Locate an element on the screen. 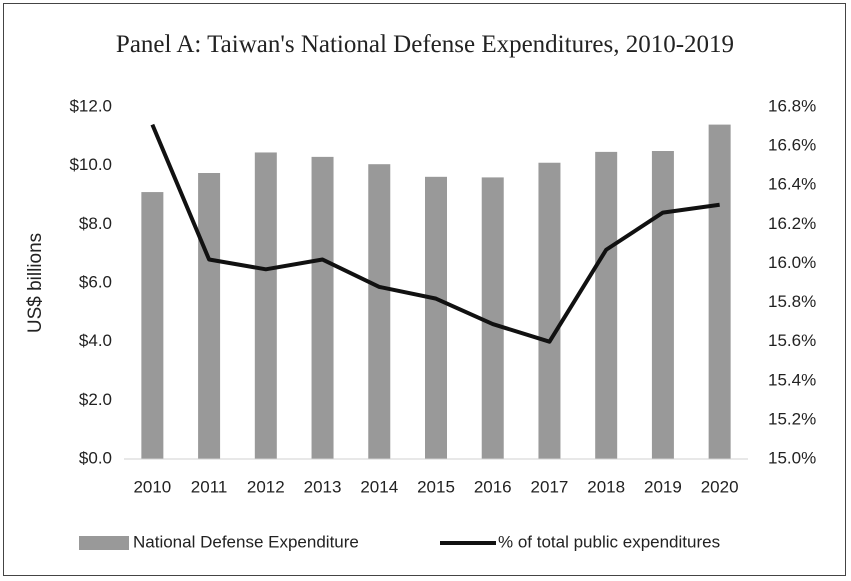 The width and height of the screenshot is (851, 581). x-tick-label: 2014 is located at coordinates (379, 486).